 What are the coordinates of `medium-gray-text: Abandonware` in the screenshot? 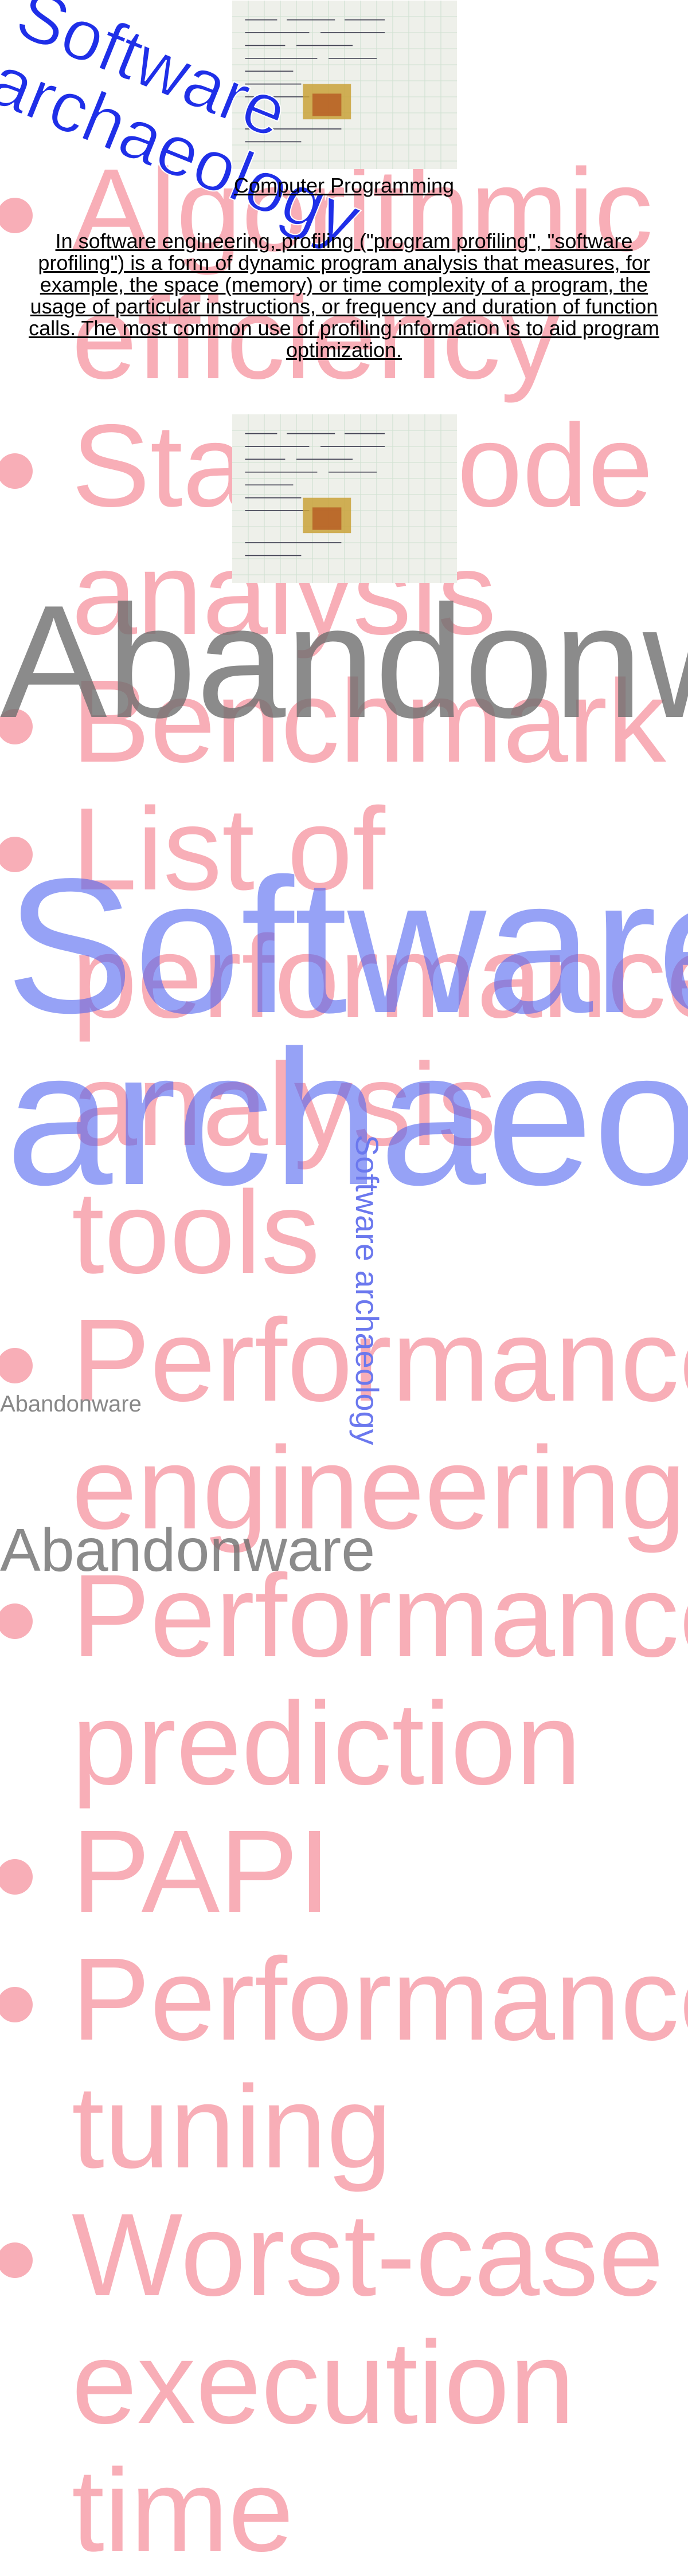 It's located at (188, 1550).